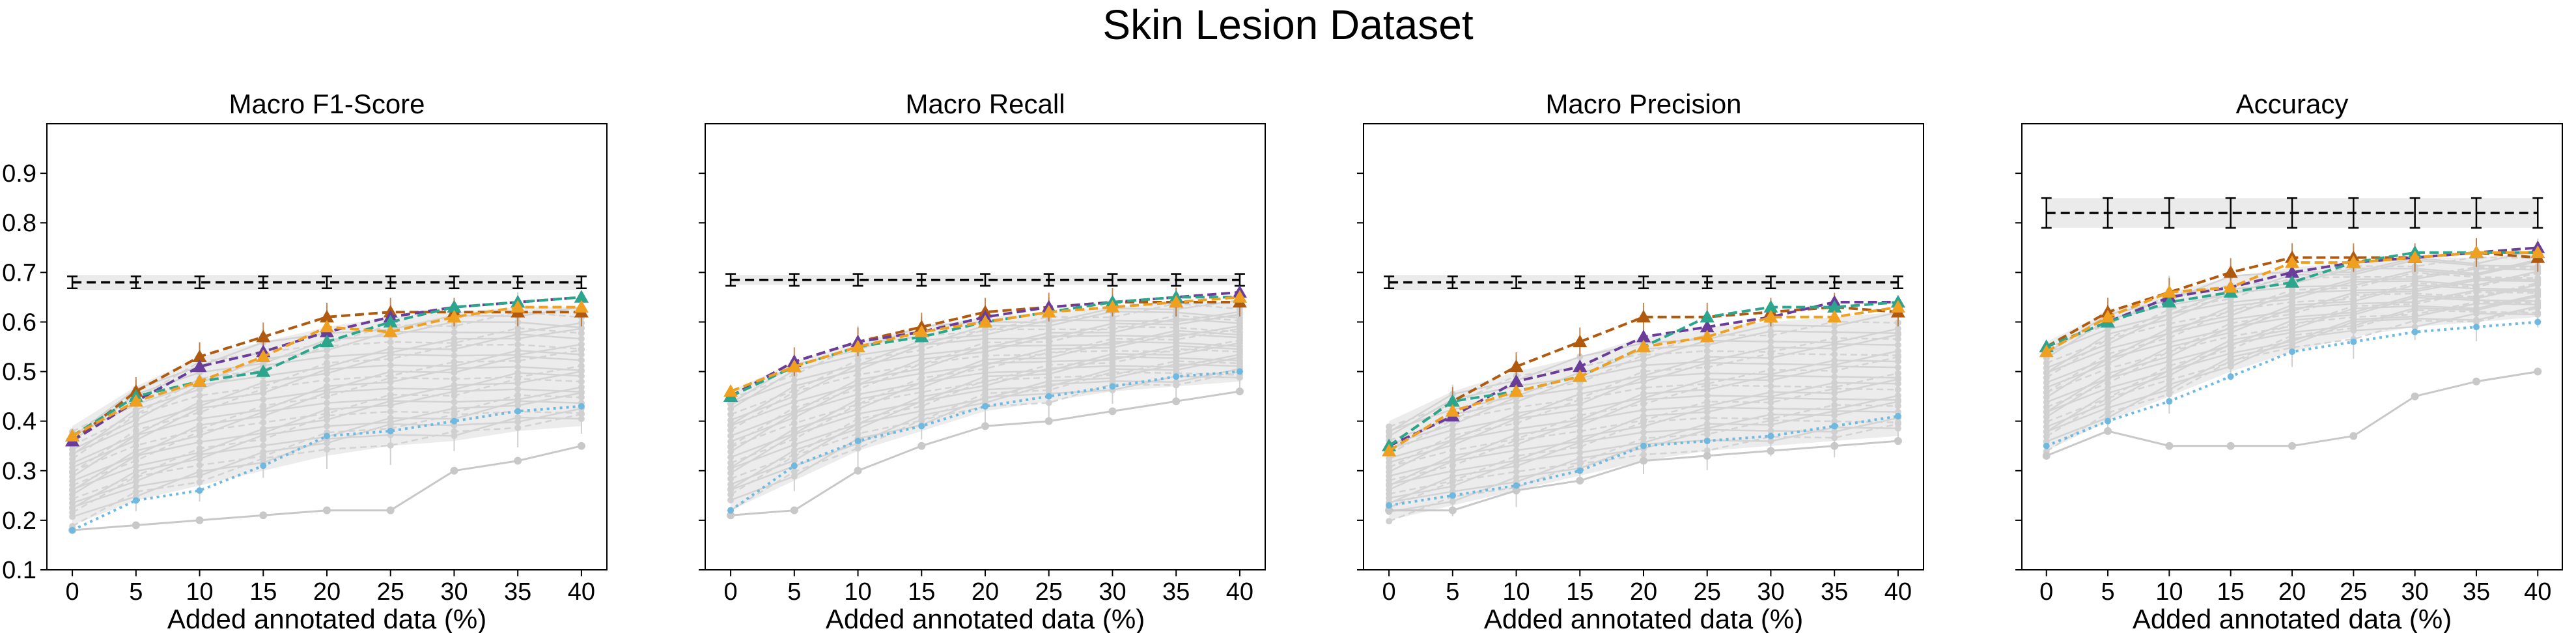 The height and width of the screenshot is (633, 2576). Describe the element at coordinates (2291, 297) in the screenshot. I see `series-2-line` at that location.